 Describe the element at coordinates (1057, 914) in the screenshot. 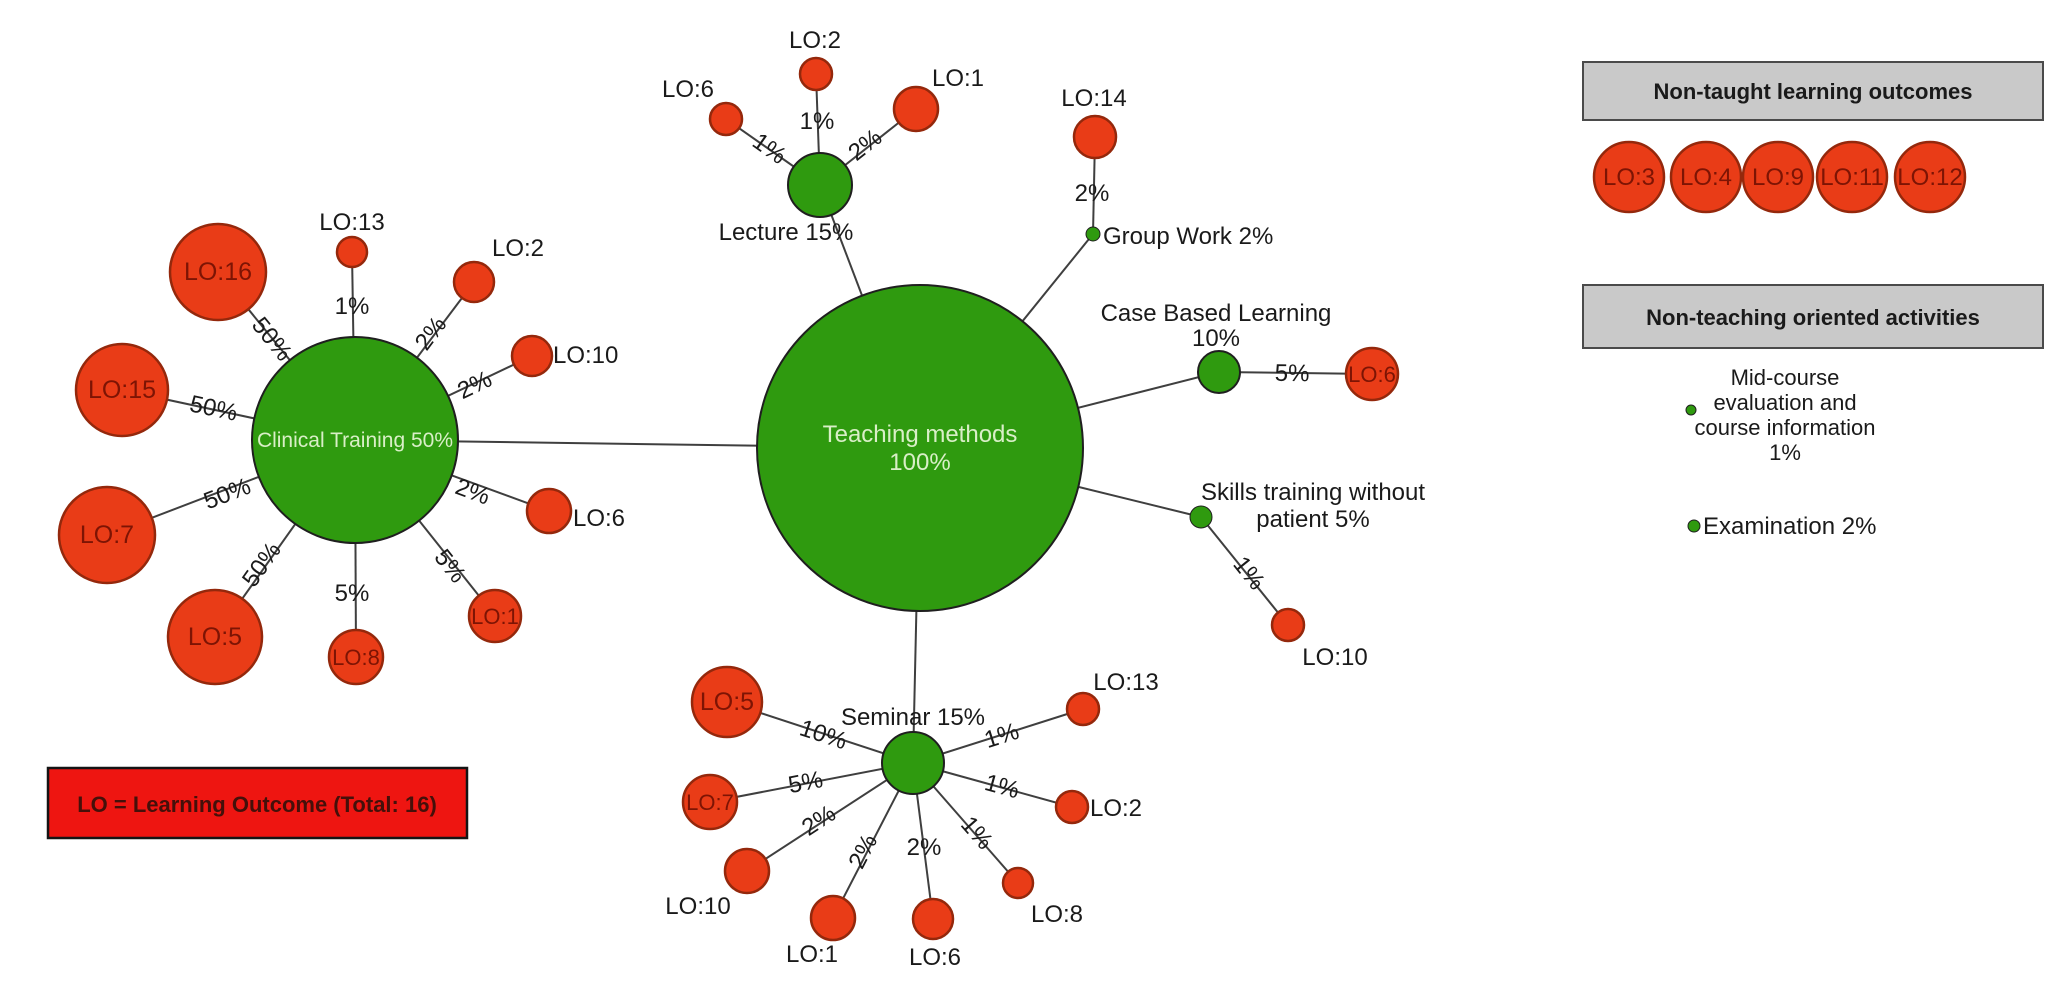

I see `outcome-label: LO:8` at that location.